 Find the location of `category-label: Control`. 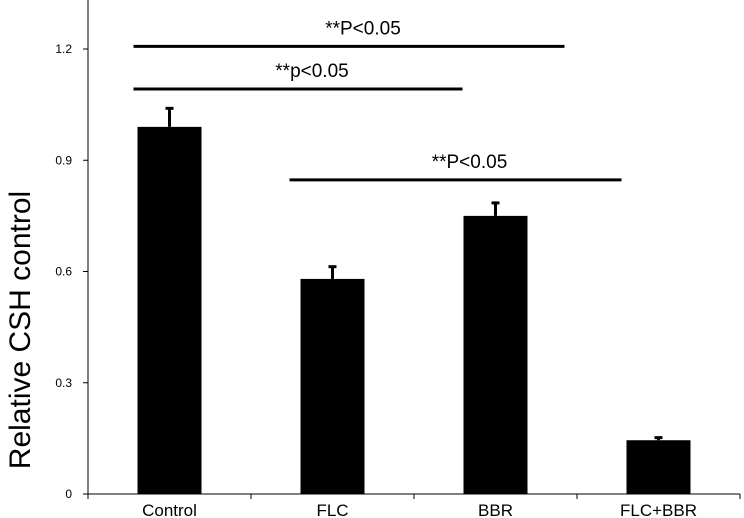

category-label: Control is located at coordinates (169, 509).